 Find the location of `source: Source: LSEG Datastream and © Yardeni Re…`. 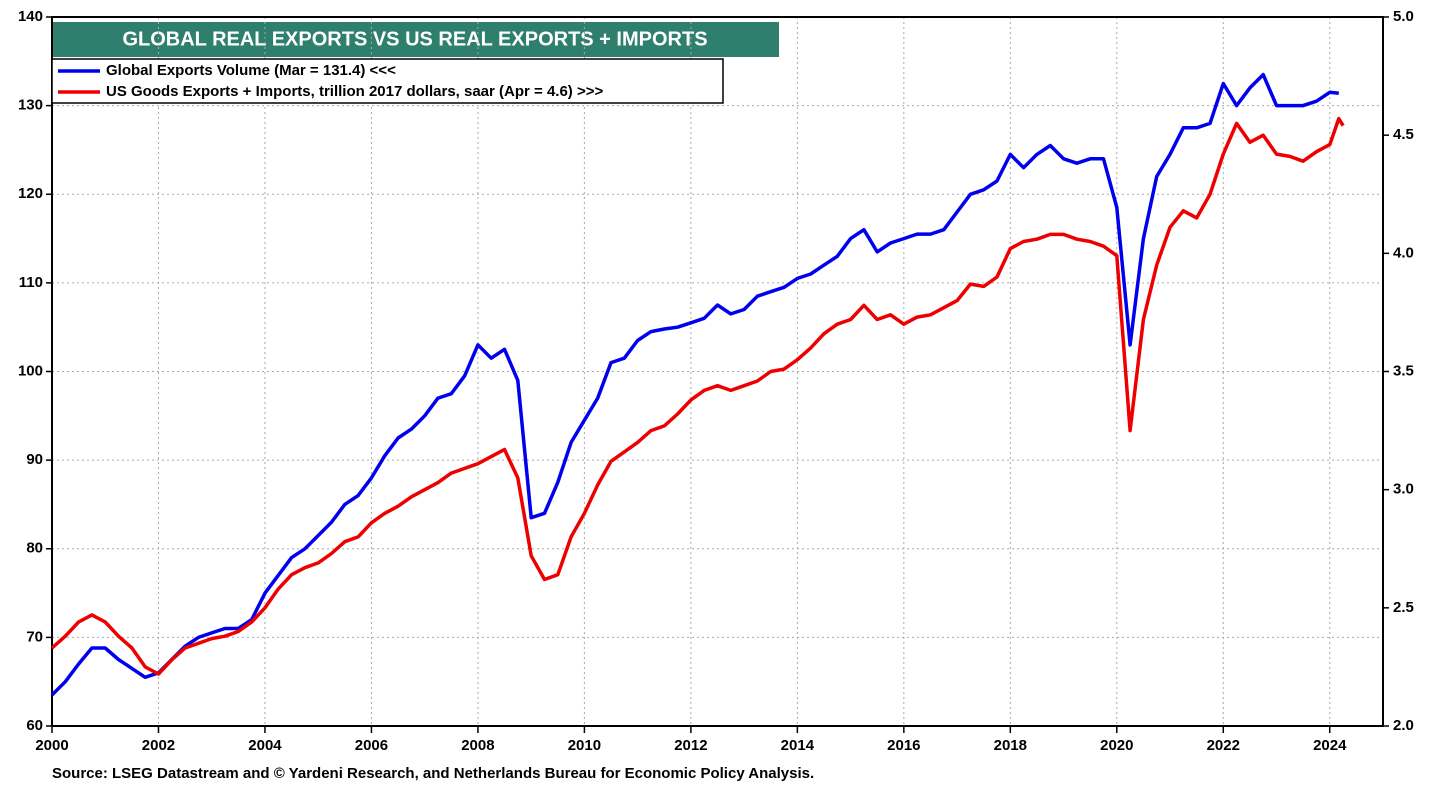

source: Source: LSEG Datastream and © Yardeni Re… is located at coordinates (433, 773).